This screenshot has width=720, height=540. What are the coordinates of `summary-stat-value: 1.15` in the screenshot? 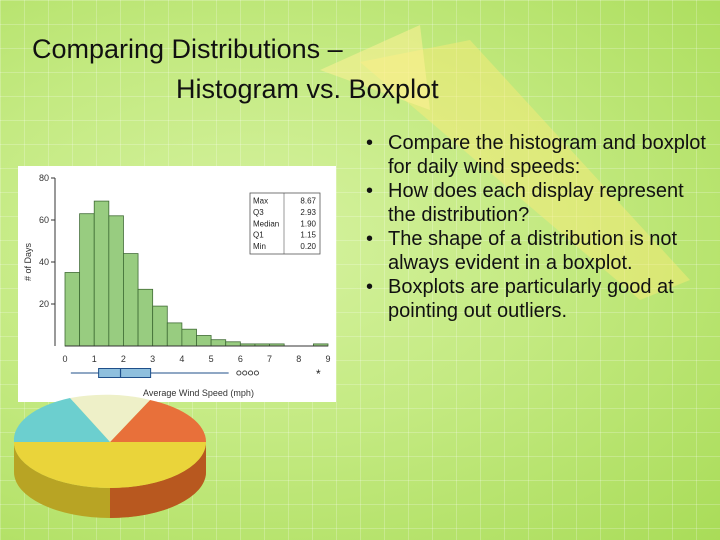 It's located at (308, 235).